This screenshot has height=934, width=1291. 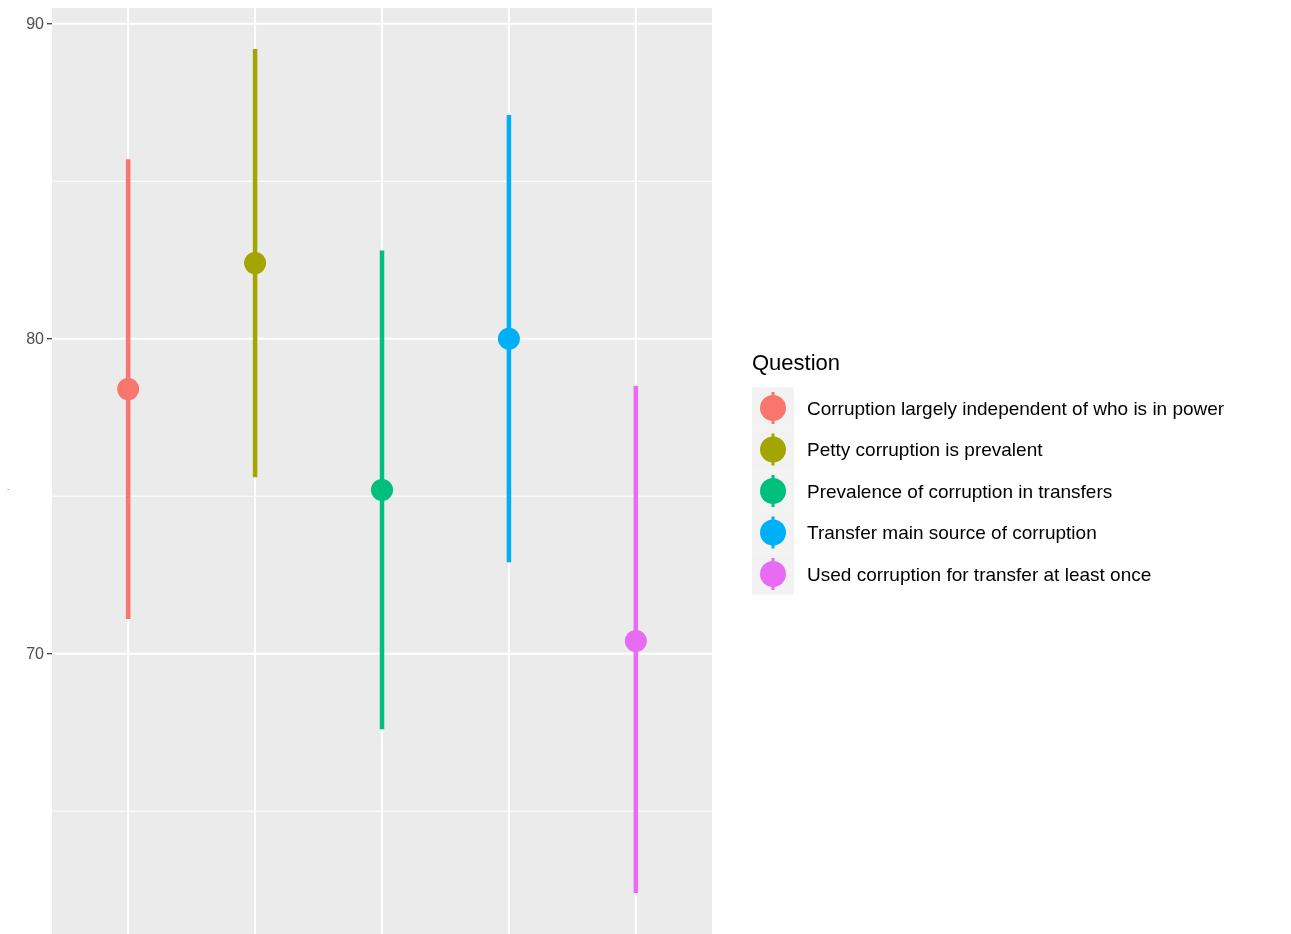 I want to click on legend-label: Used corruption for transfer at least once, so click(x=979, y=574).